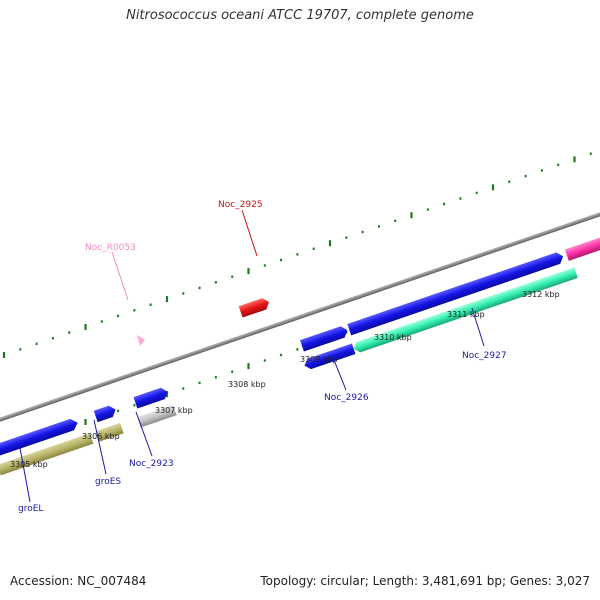 The image size is (600, 600). I want to click on gene-olive-groel, so click(47, 454).